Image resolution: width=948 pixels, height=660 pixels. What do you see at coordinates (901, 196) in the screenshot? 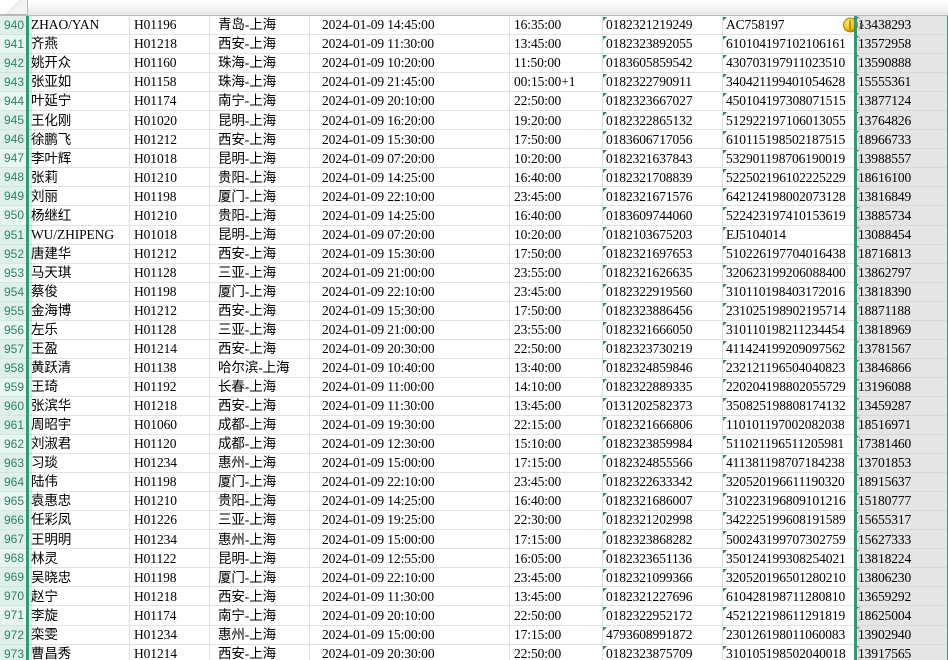
I see `phone-number-cell: 13816849` at bounding box center [901, 196].